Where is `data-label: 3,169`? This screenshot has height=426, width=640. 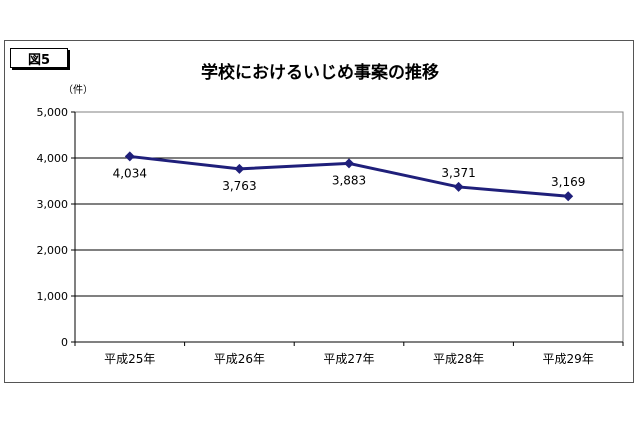 data-label: 3,169 is located at coordinates (568, 182).